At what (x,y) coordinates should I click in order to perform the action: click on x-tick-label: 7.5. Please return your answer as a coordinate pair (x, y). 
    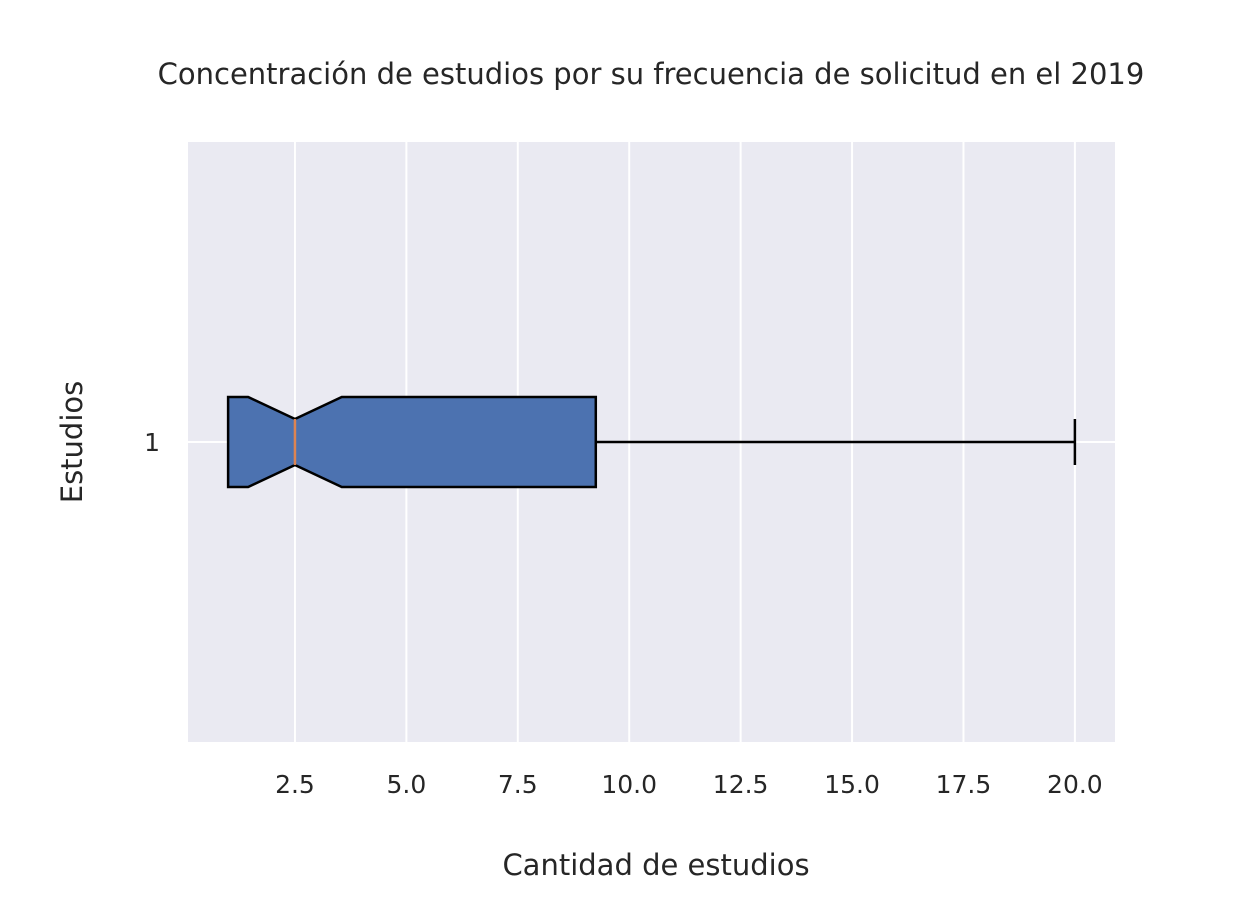
    Looking at the image, I should click on (518, 784).